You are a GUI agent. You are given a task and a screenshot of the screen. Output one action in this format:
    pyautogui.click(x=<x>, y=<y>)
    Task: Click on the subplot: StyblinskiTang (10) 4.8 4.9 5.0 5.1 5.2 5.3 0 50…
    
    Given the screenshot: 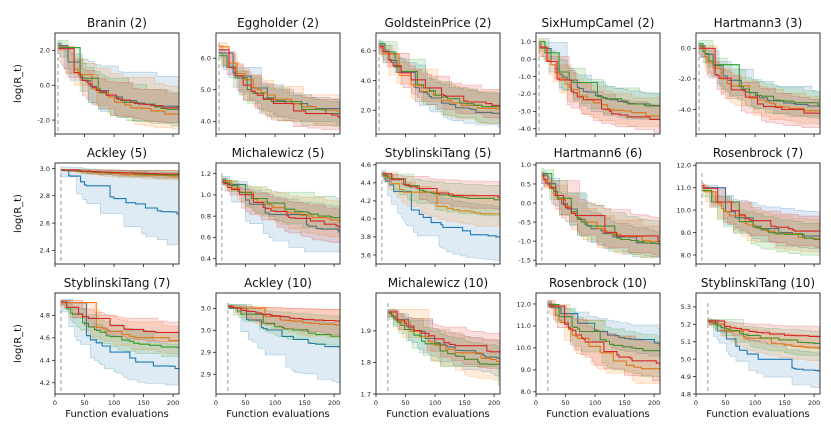 What is the action you would take?
    pyautogui.click(x=751, y=348)
    